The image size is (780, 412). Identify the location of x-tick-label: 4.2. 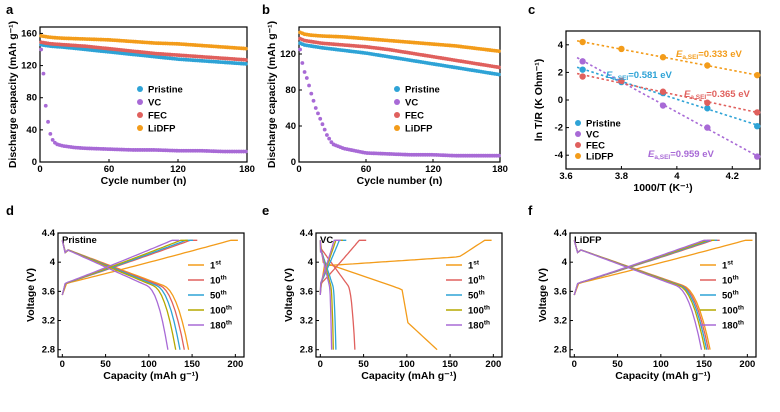
(732, 176).